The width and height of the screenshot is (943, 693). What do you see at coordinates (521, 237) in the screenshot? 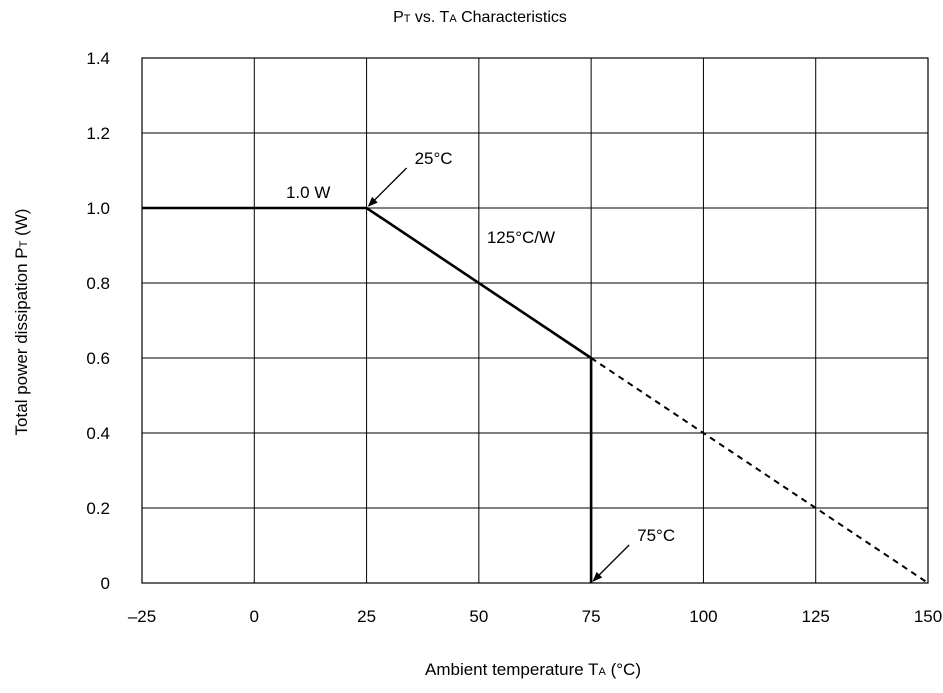
I see `annotation-label: 125°C/W` at bounding box center [521, 237].